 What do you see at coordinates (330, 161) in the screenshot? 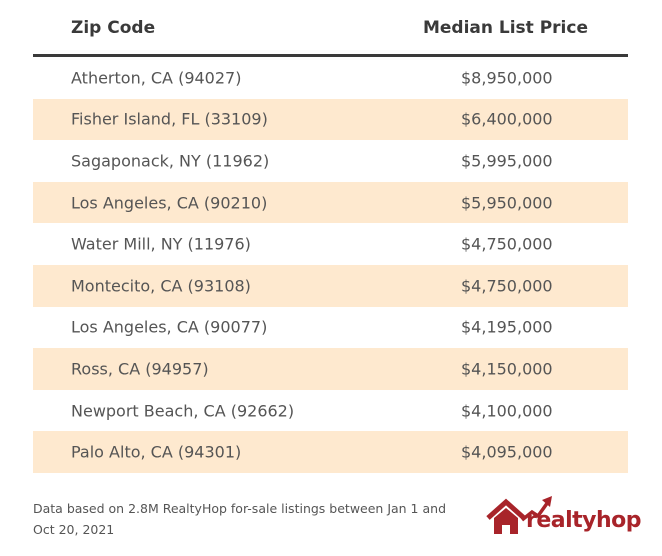
I see `table-row: Sagaponack, NY (11962) $5,995,000` at bounding box center [330, 161].